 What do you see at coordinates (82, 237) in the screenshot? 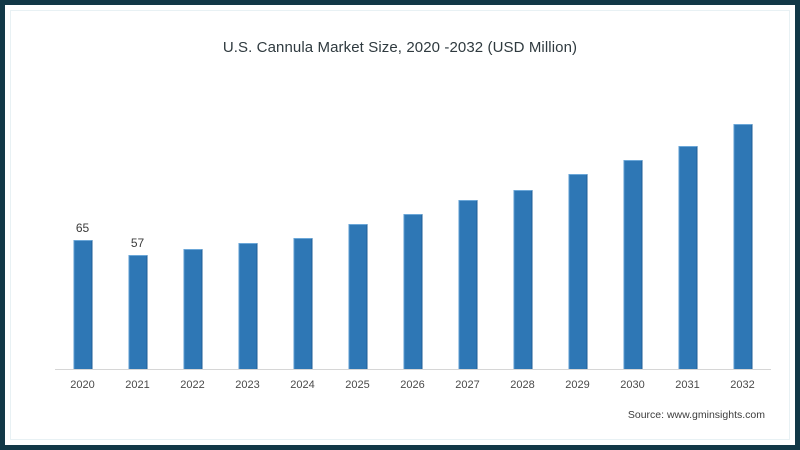
I see `bar-slot: 65` at bounding box center [82, 237].